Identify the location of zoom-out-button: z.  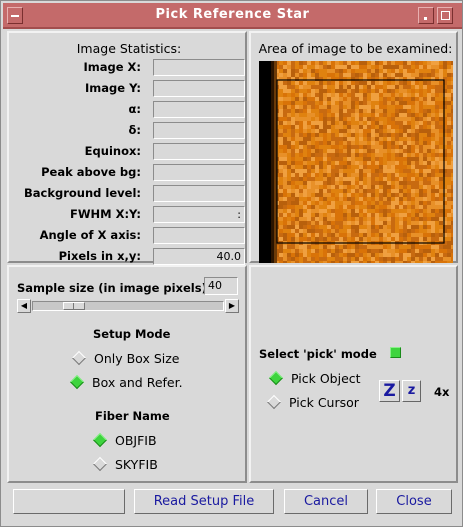
(411, 391).